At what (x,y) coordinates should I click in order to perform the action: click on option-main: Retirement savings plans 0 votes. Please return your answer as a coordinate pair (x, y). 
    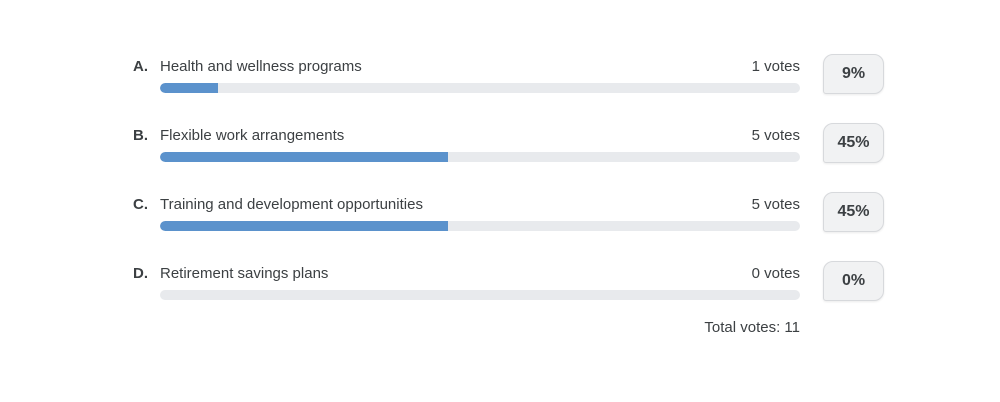
    Looking at the image, I should click on (480, 282).